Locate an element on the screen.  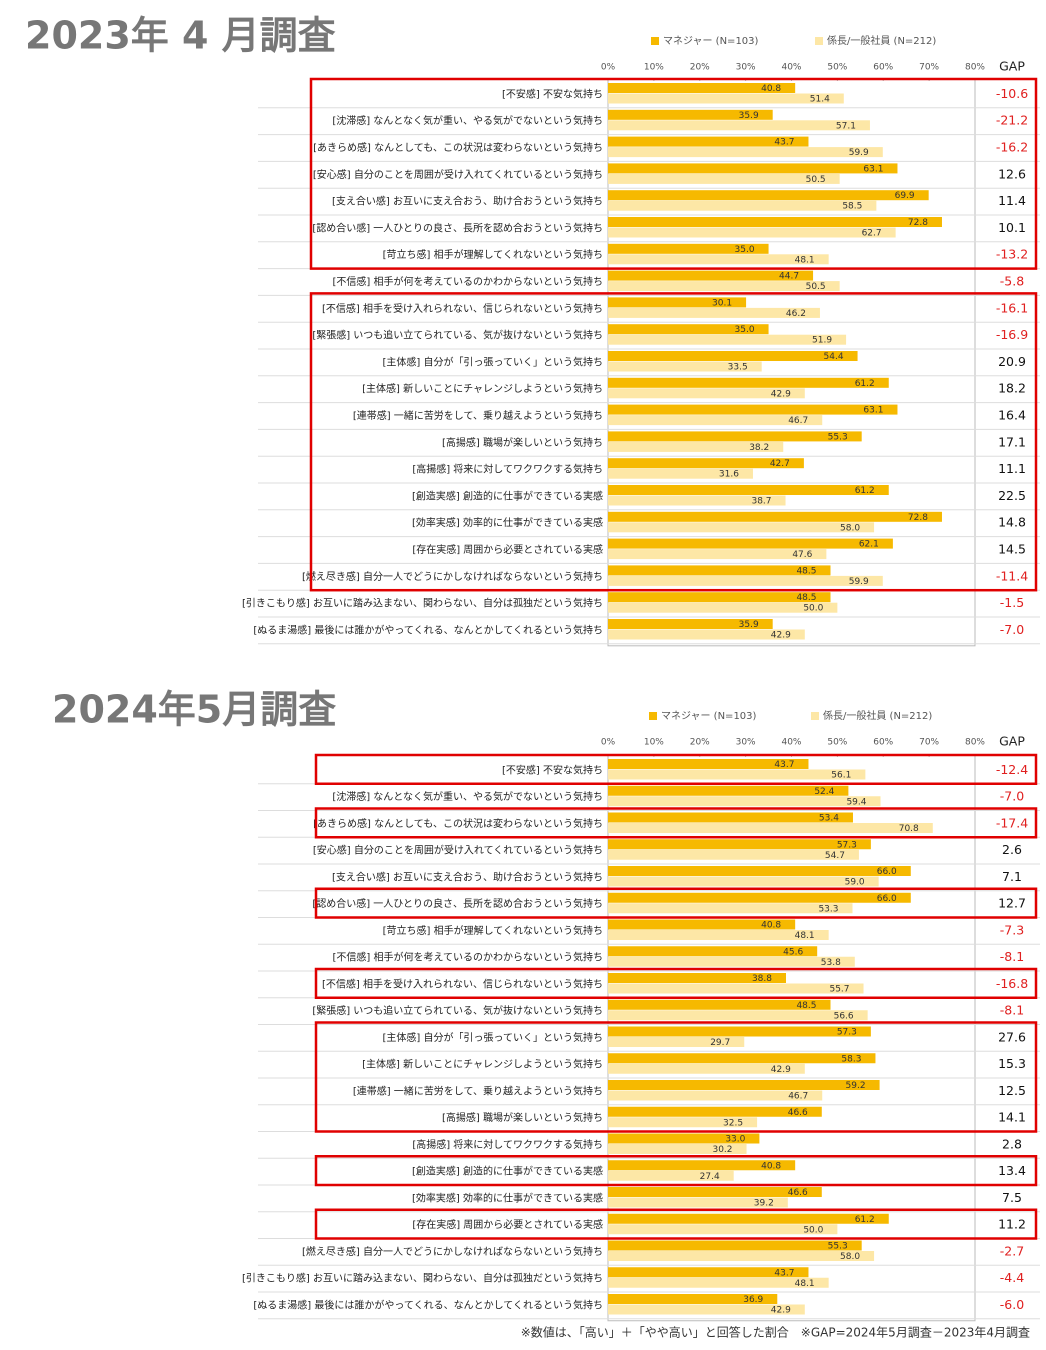
value-label: 33.5 is located at coordinates (738, 368).